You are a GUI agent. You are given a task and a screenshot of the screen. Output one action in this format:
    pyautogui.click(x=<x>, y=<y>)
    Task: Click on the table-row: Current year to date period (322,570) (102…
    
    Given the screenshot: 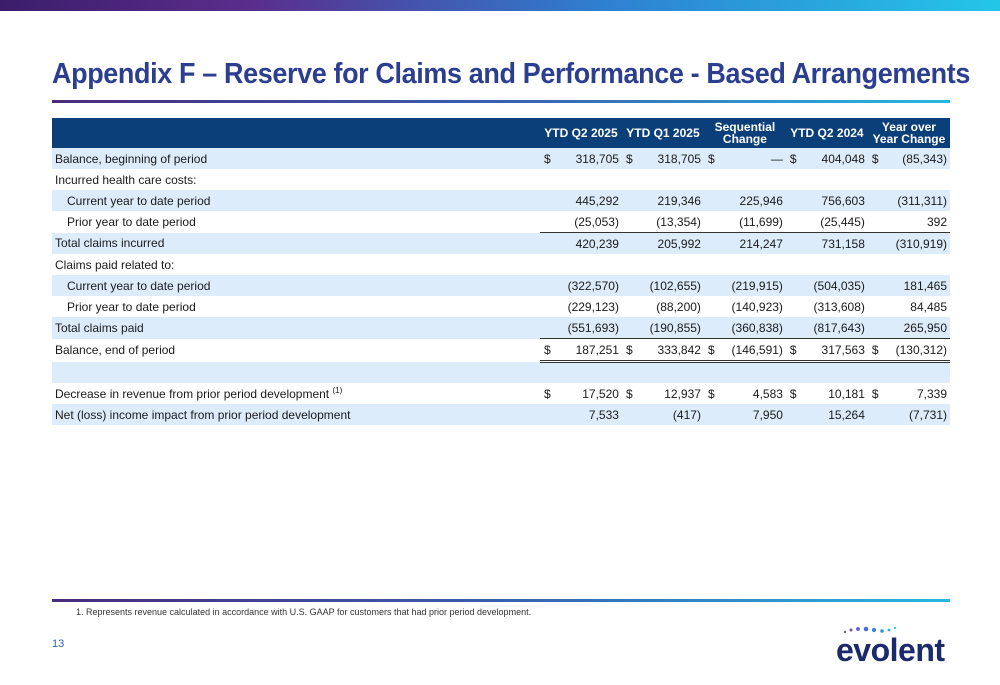 What is the action you would take?
    pyautogui.click(x=501, y=285)
    